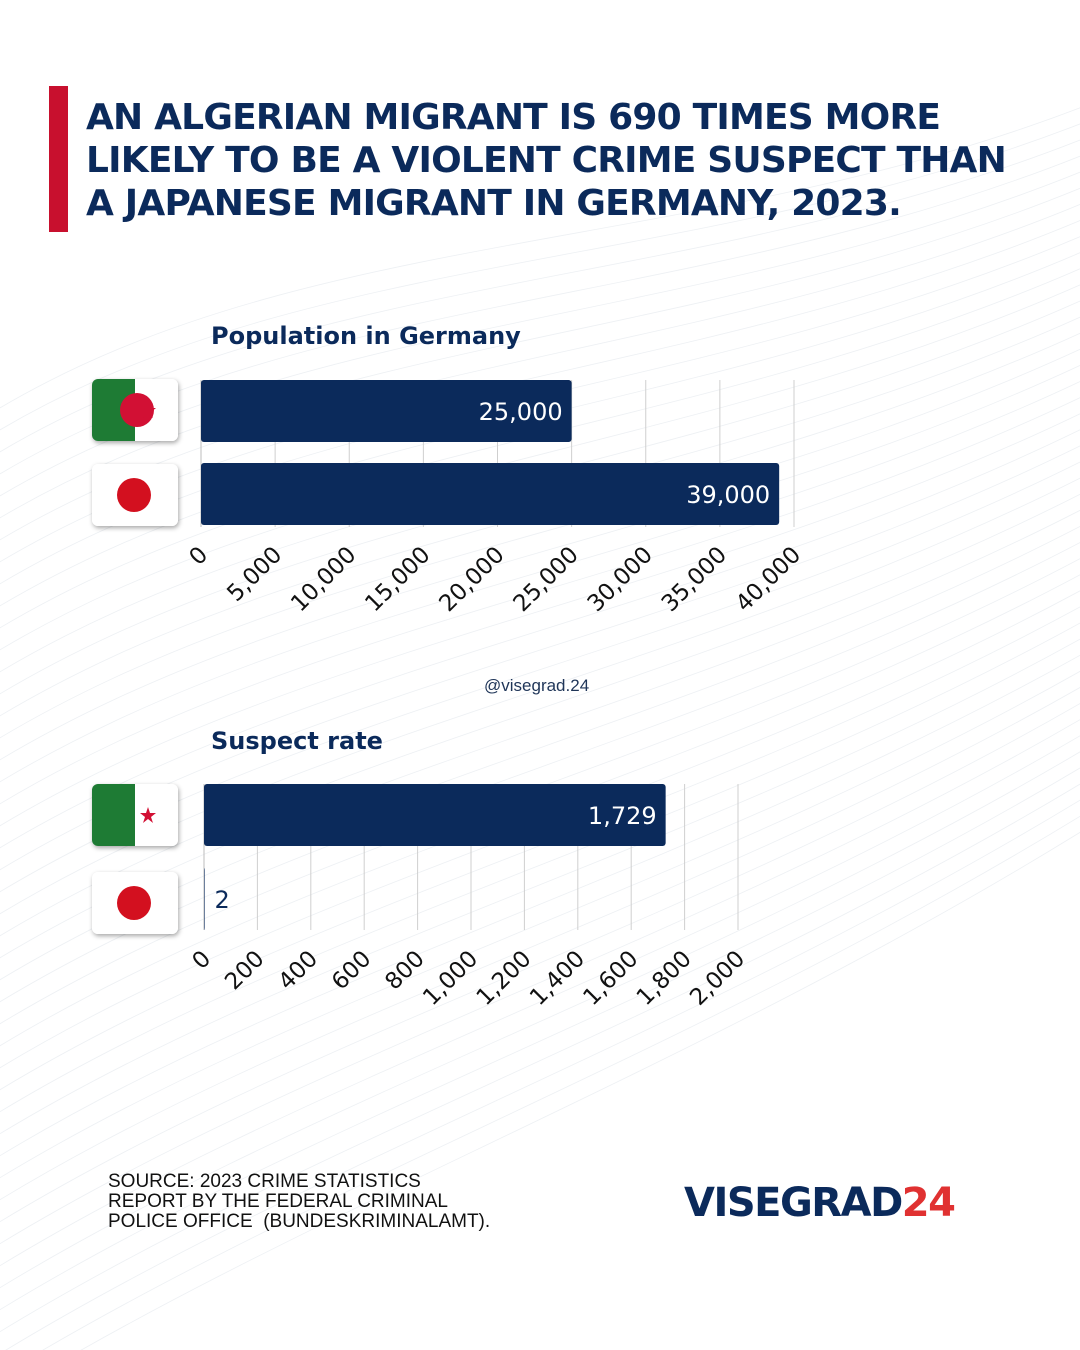 Image resolution: width=1080 pixels, height=1350 pixels. Describe the element at coordinates (366, 336) in the screenshot. I see `chart-title-population: Population in Germany` at that location.